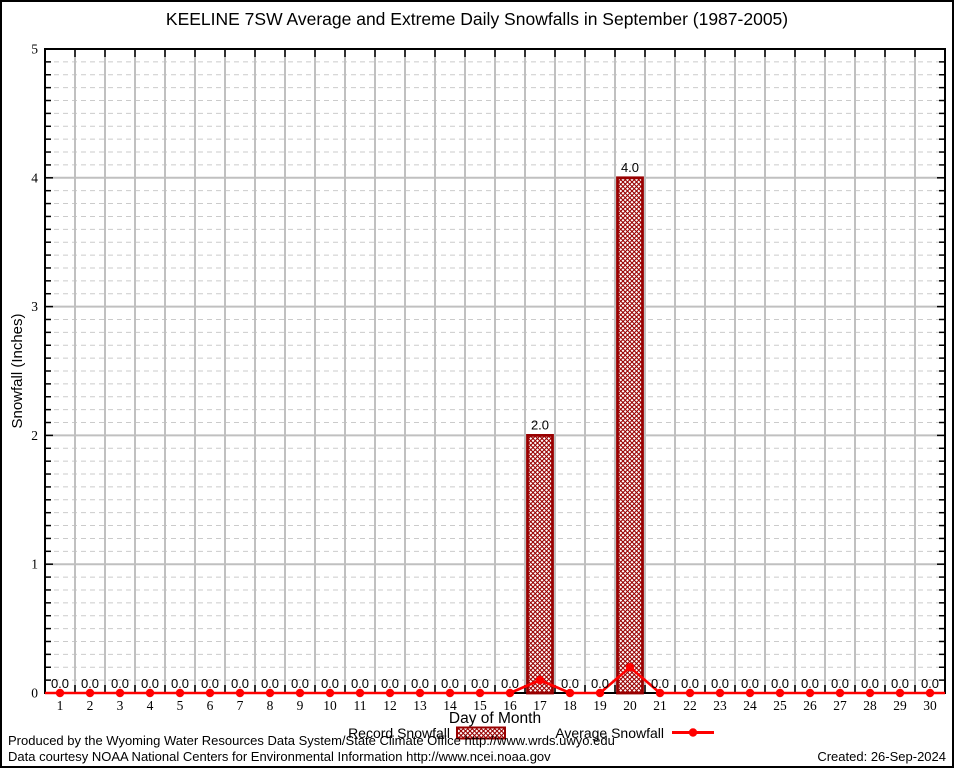 Image resolution: width=954 pixels, height=768 pixels. I want to click on value-label-day-28: 0.0, so click(870, 683).